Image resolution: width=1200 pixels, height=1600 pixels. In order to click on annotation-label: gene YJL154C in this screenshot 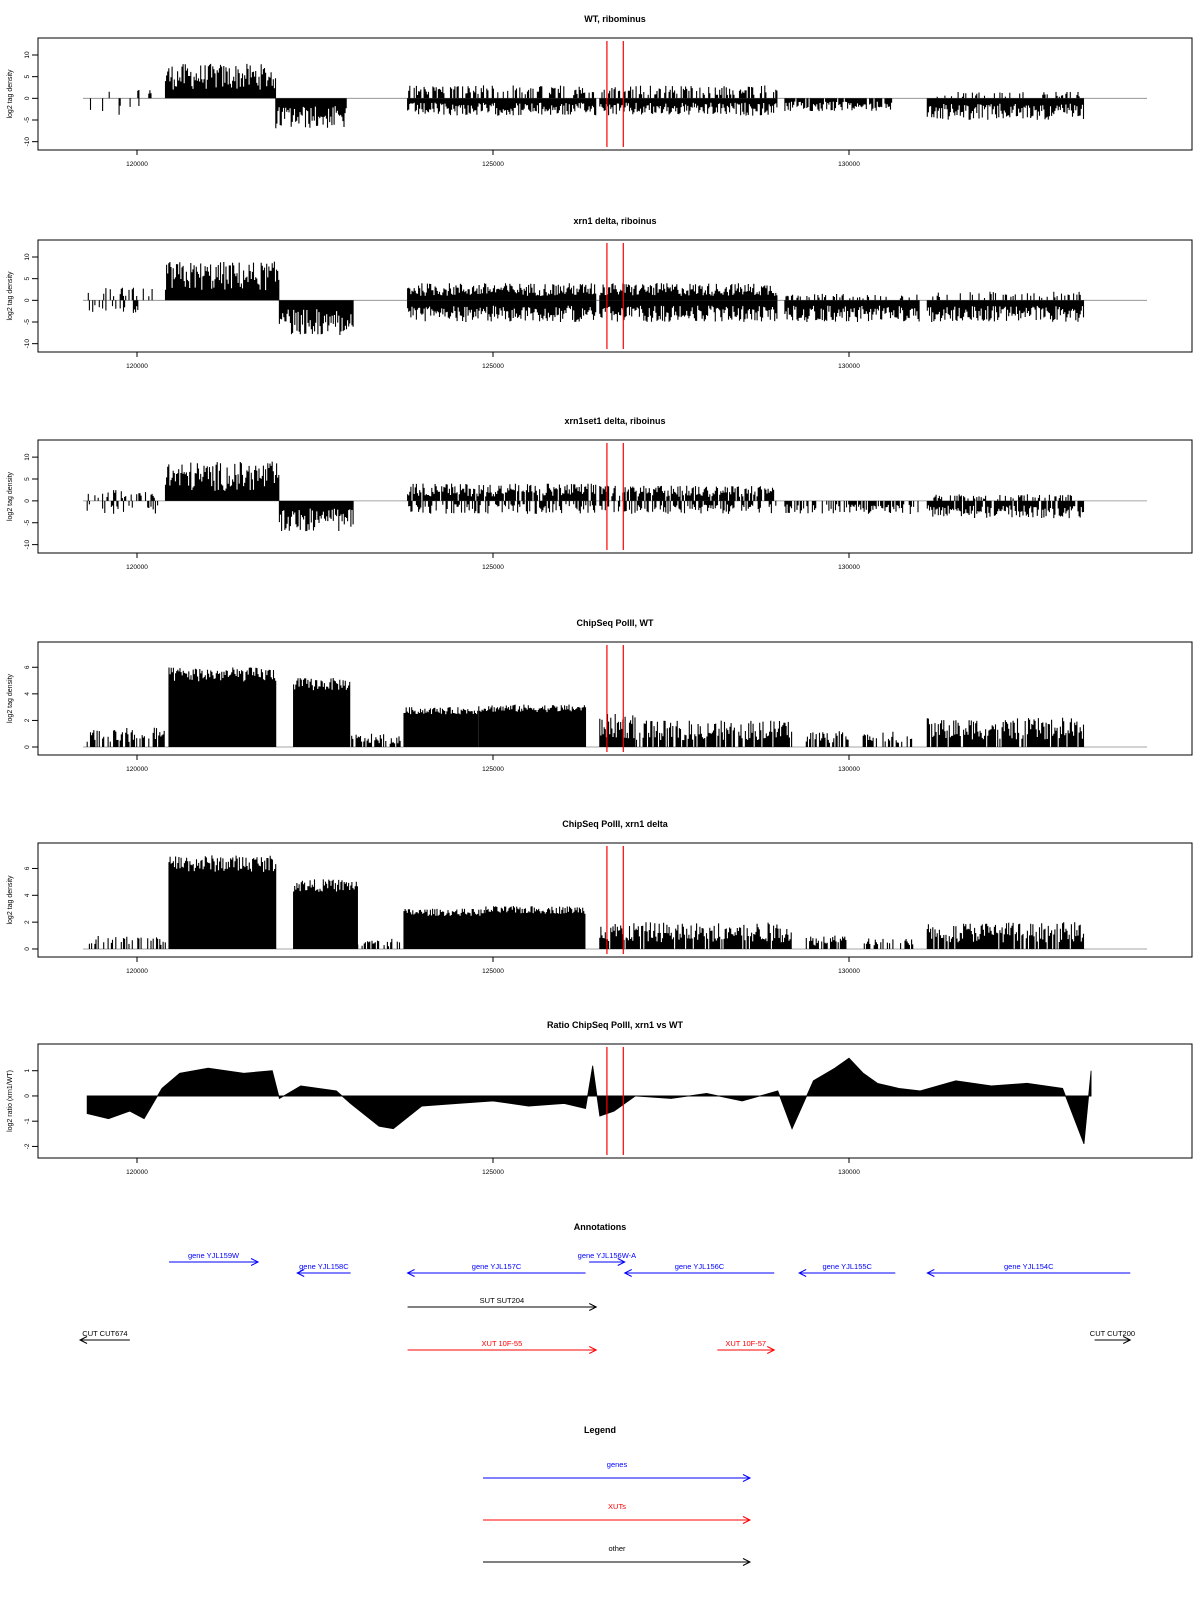, I will do `click(1029, 1266)`.